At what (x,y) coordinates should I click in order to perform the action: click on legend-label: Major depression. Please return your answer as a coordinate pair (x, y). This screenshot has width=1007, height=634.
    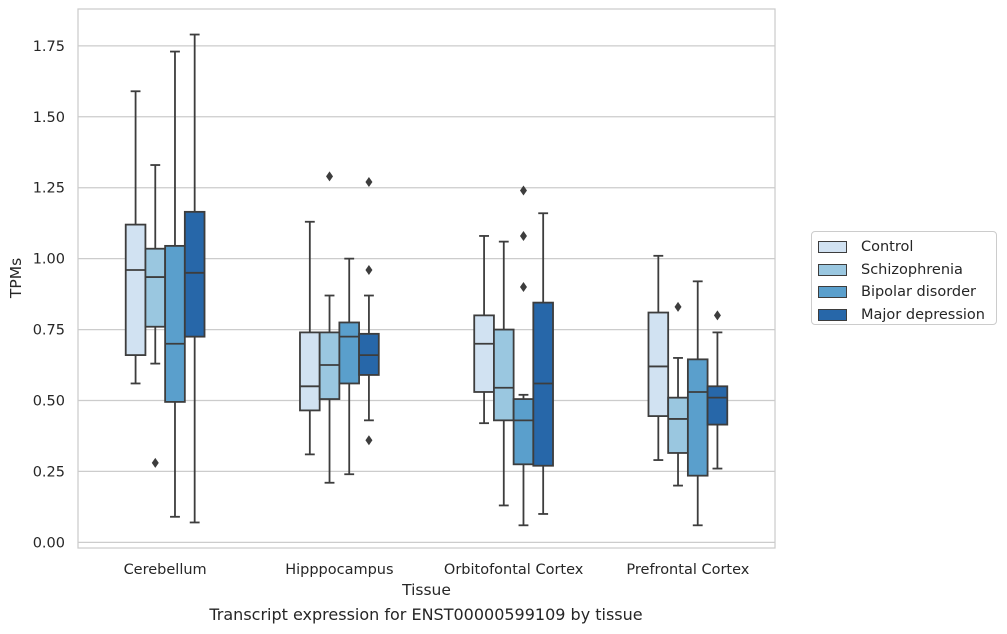
    Looking at the image, I should click on (923, 315).